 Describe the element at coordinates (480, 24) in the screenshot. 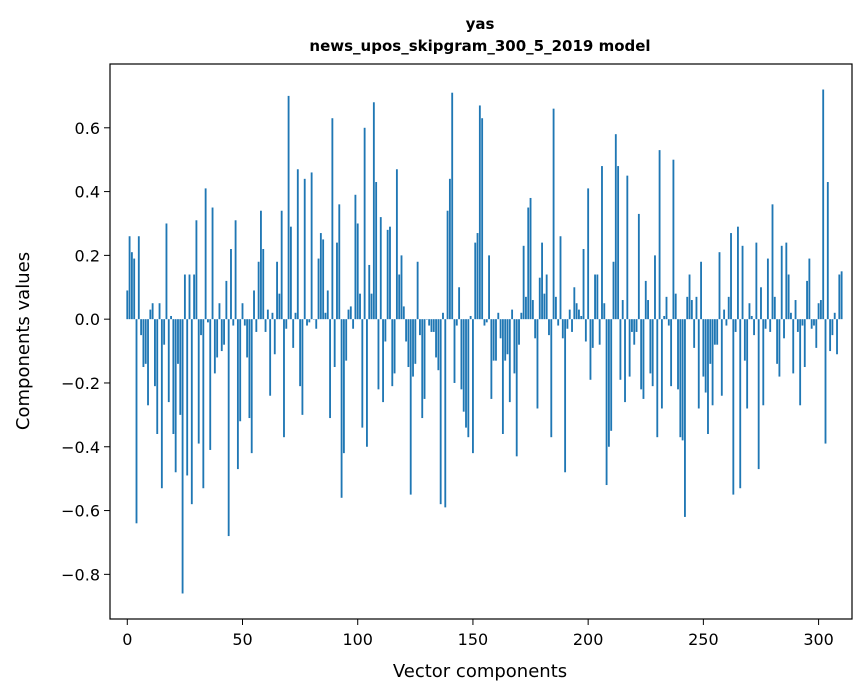

I see `chart-title: yas` at that location.